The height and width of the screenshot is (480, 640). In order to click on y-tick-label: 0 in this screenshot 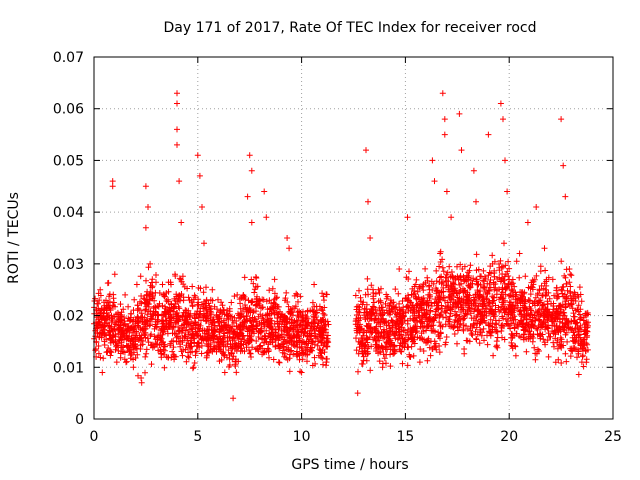, I will do `click(79, 420)`.